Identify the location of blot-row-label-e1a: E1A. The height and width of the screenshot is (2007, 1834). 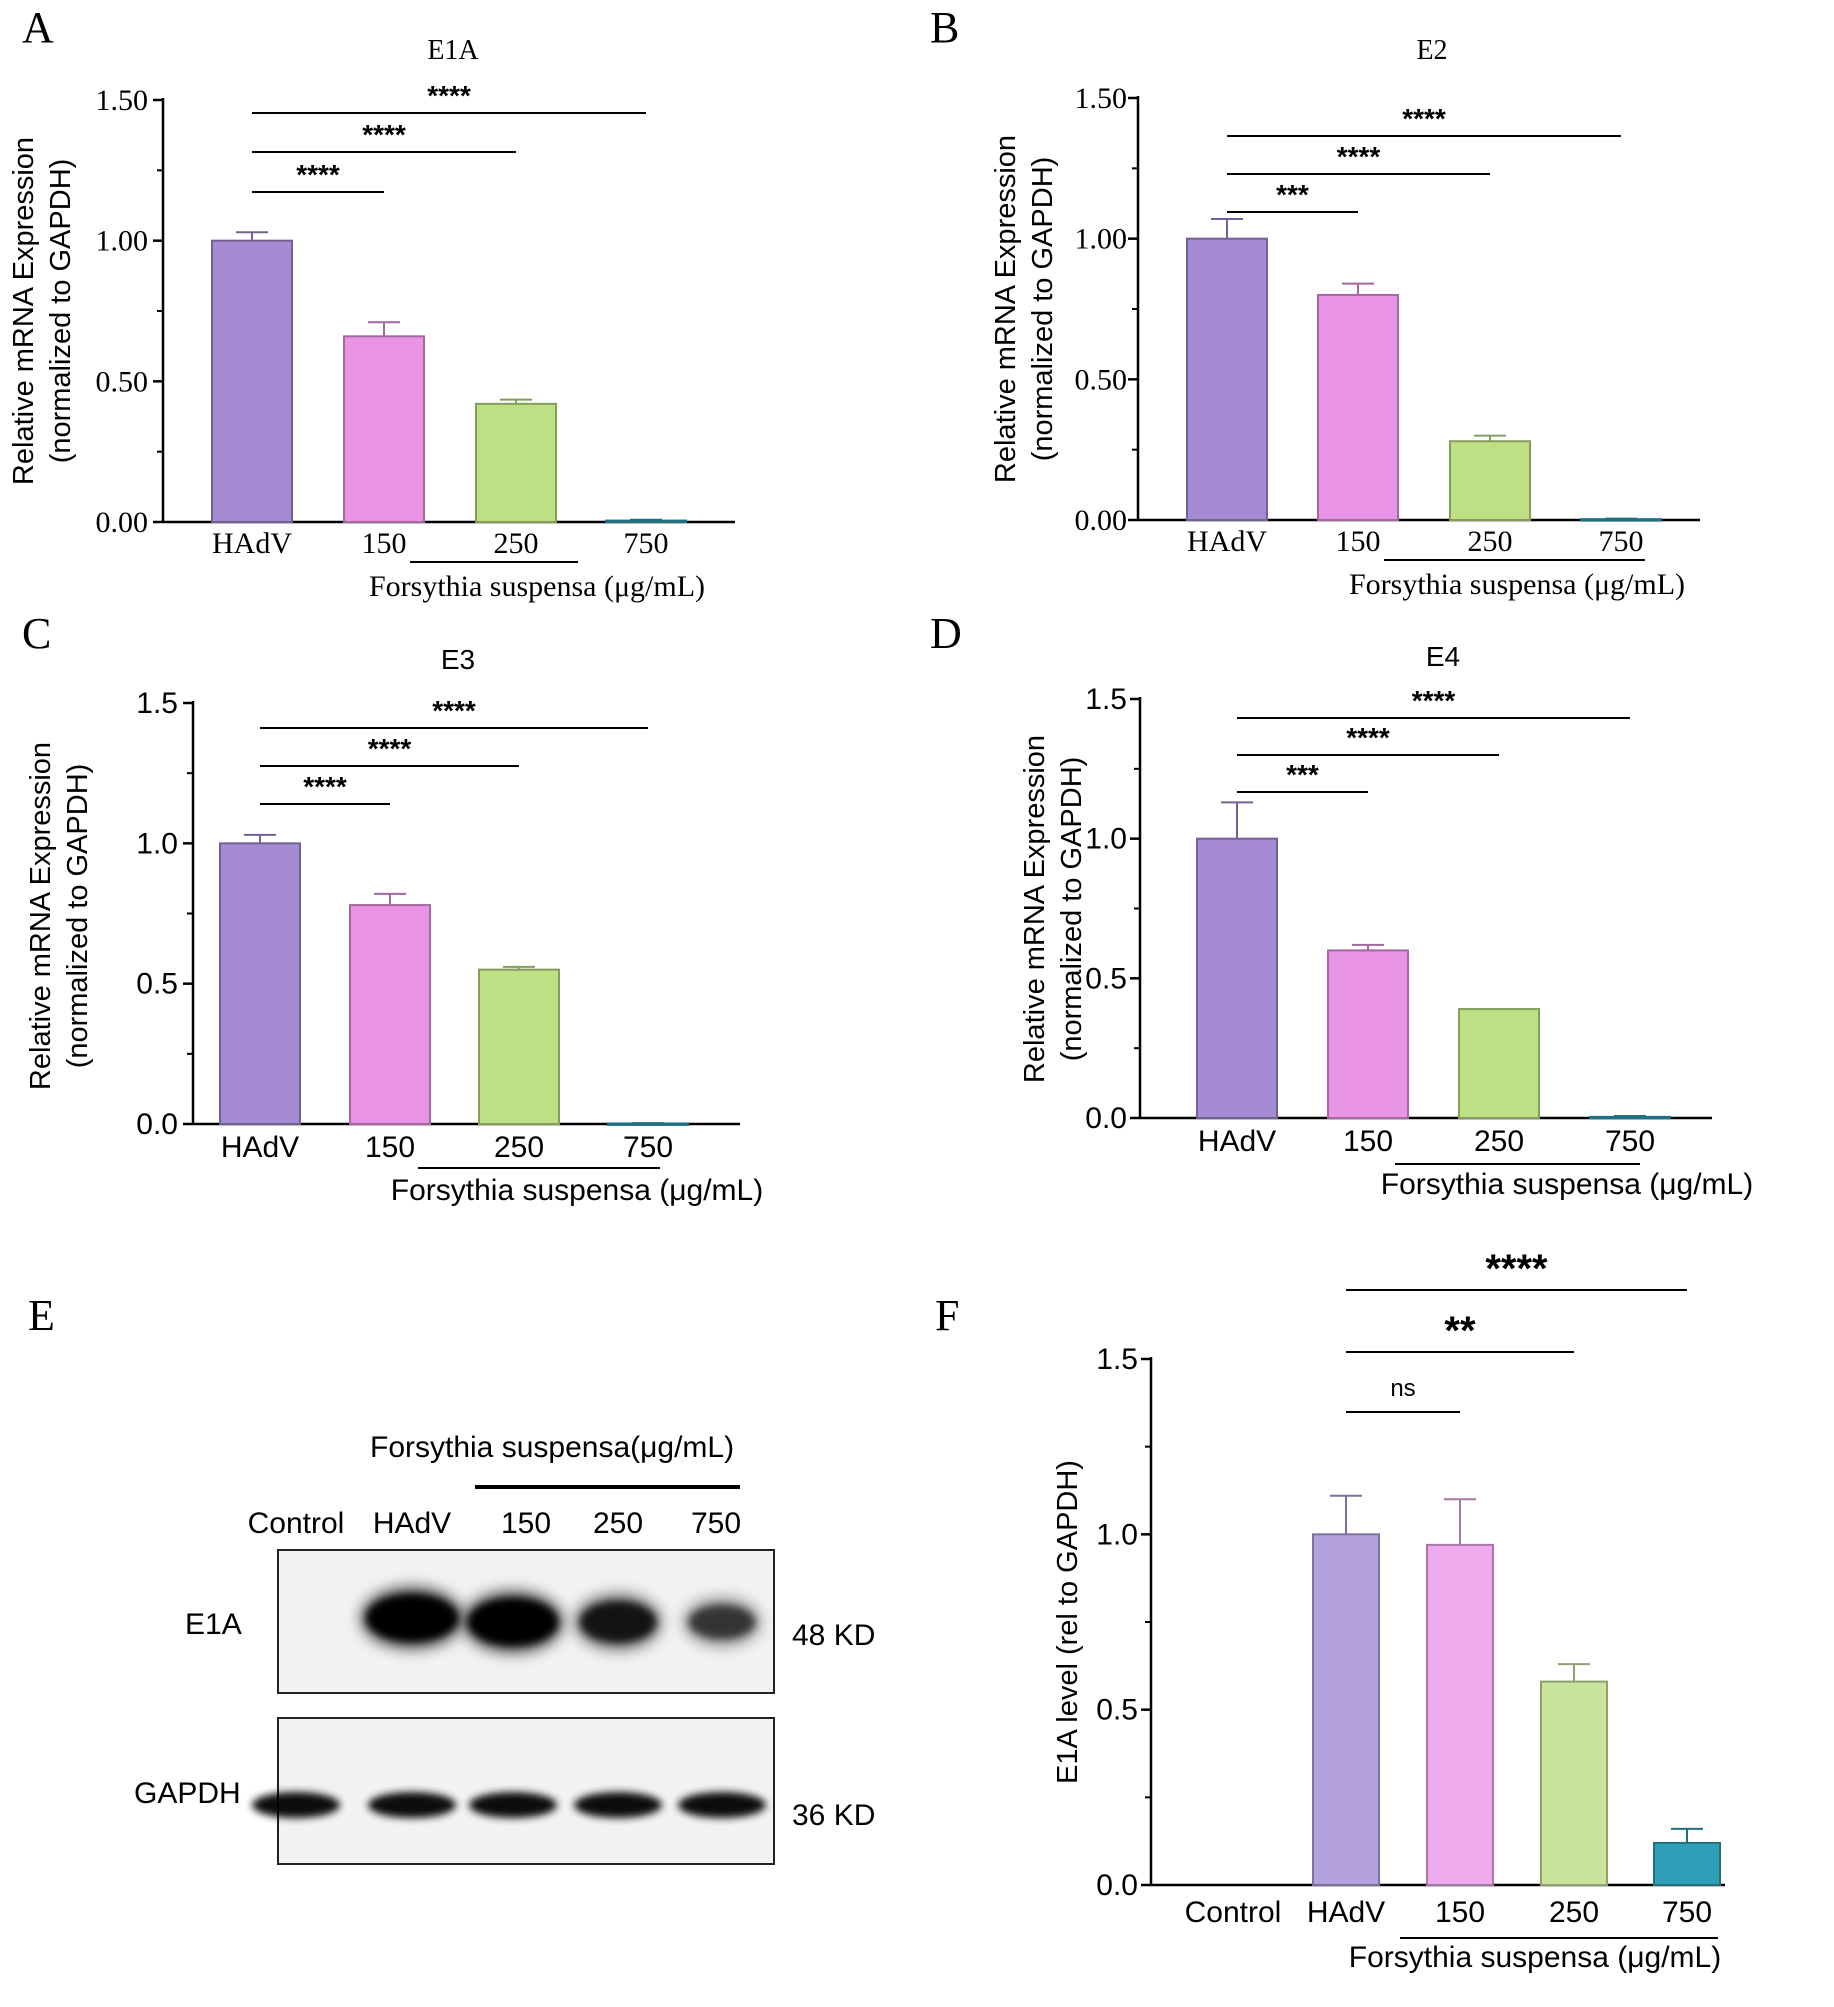
(213, 1624).